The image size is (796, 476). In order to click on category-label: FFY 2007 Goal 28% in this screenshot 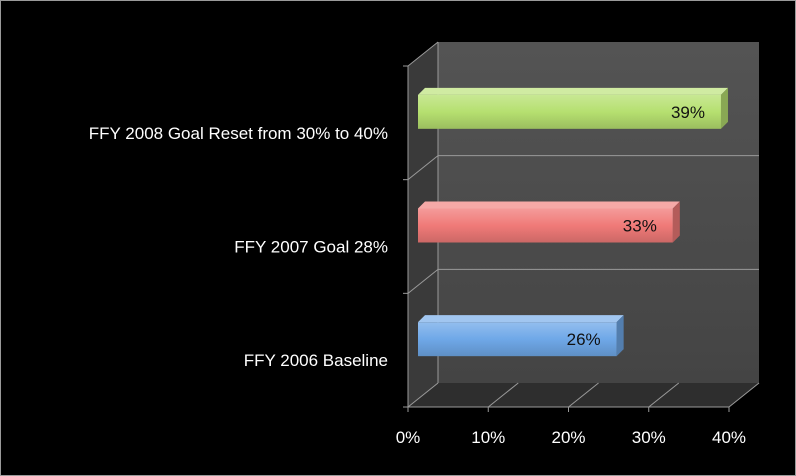, I will do `click(311, 247)`.